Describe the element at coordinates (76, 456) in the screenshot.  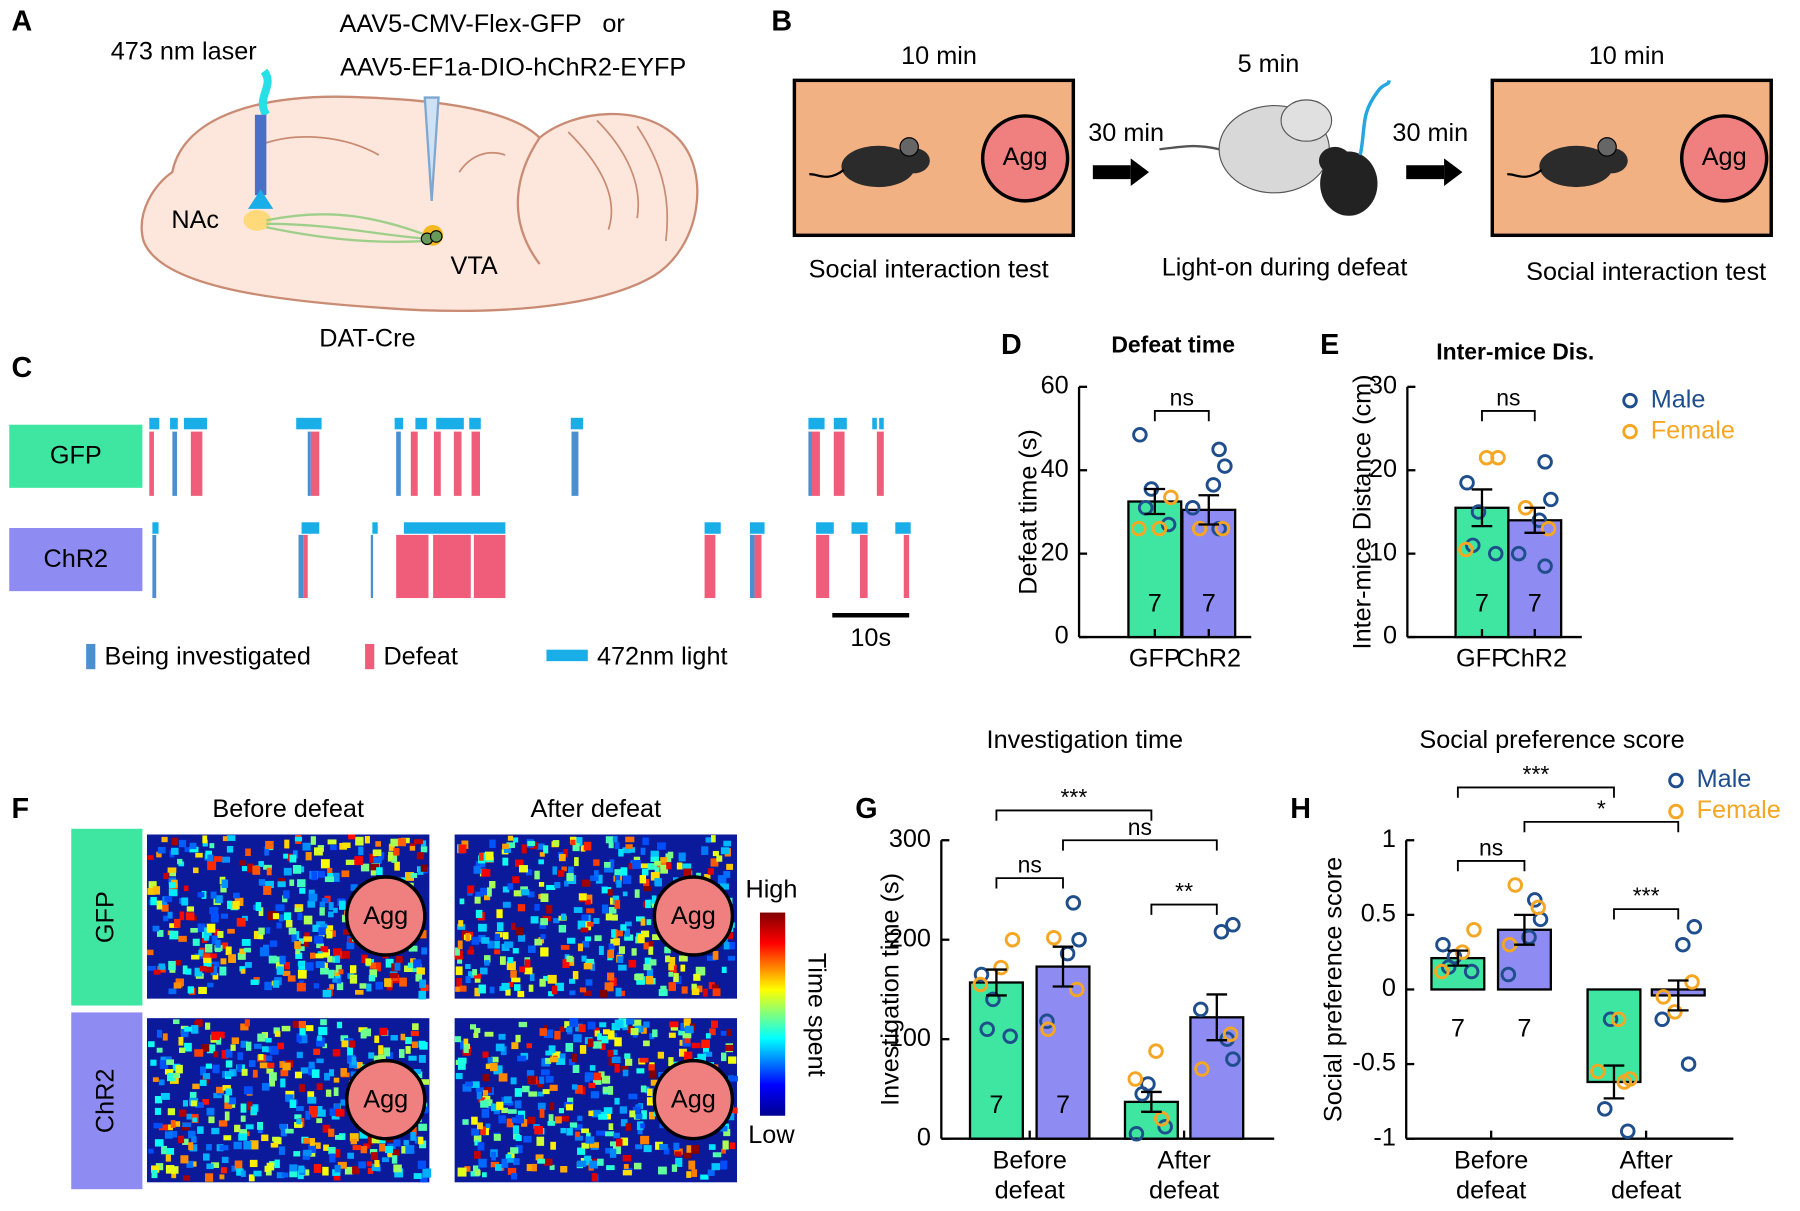
I see `group-label: GFP` at that location.